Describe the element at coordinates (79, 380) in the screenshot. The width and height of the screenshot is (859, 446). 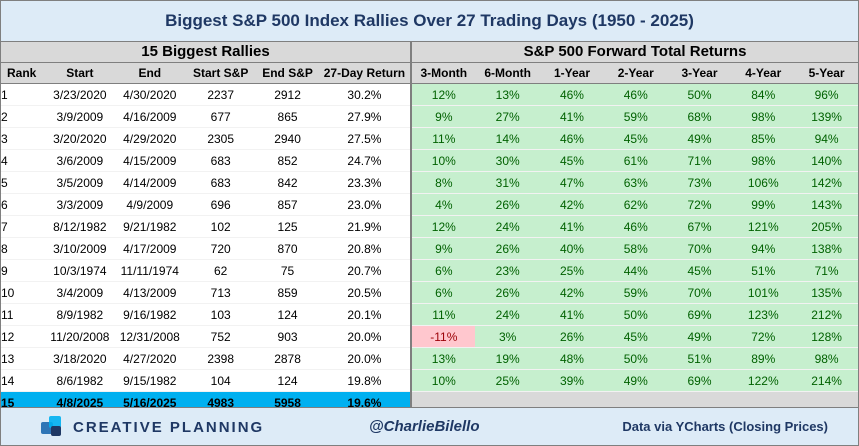
I see `table-cell: 8/6/1982` at that location.